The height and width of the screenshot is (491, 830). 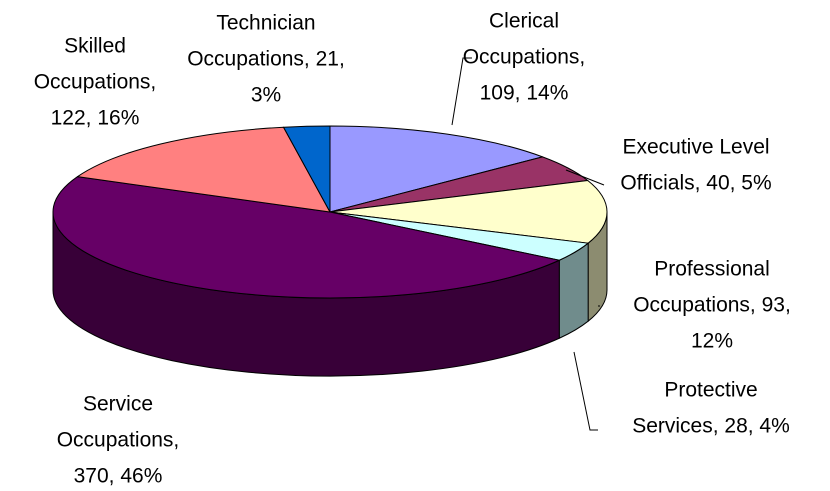 I want to click on data-label: Skilled, so click(x=95, y=46).